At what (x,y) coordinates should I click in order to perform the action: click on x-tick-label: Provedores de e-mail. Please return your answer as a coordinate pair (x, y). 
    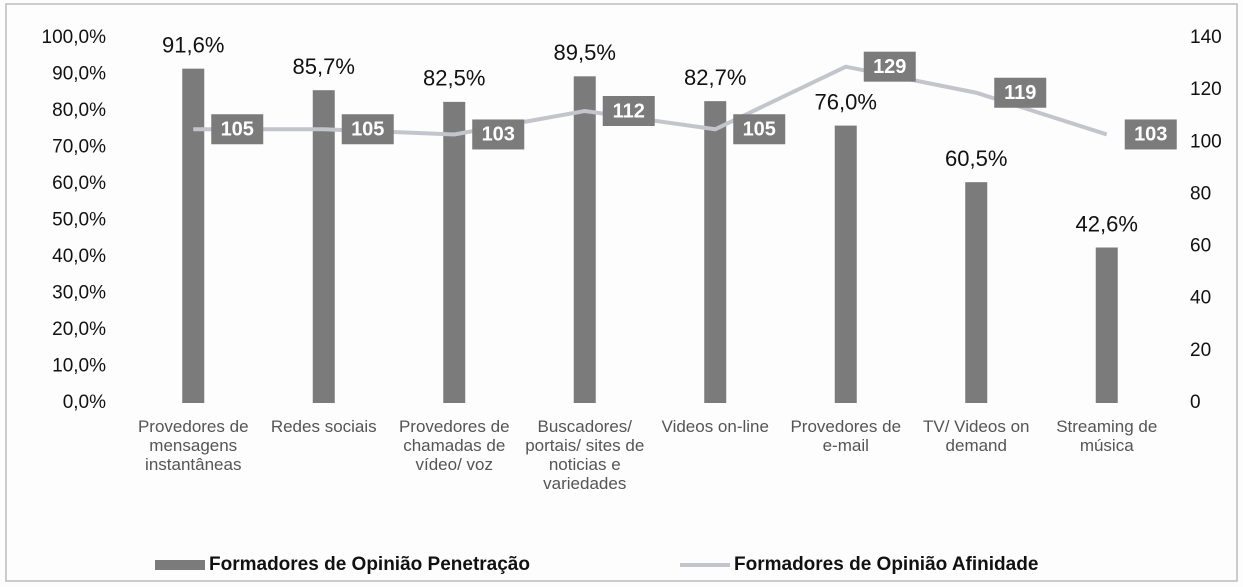
    Looking at the image, I should click on (846, 436).